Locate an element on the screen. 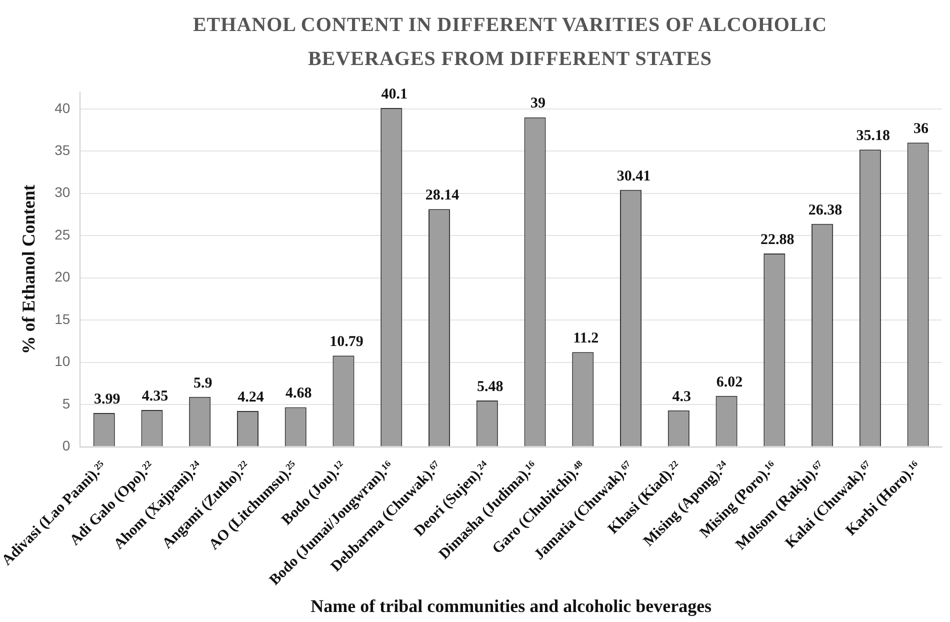 The image size is (950, 622). y-tick-label: 20 is located at coordinates (62, 276).